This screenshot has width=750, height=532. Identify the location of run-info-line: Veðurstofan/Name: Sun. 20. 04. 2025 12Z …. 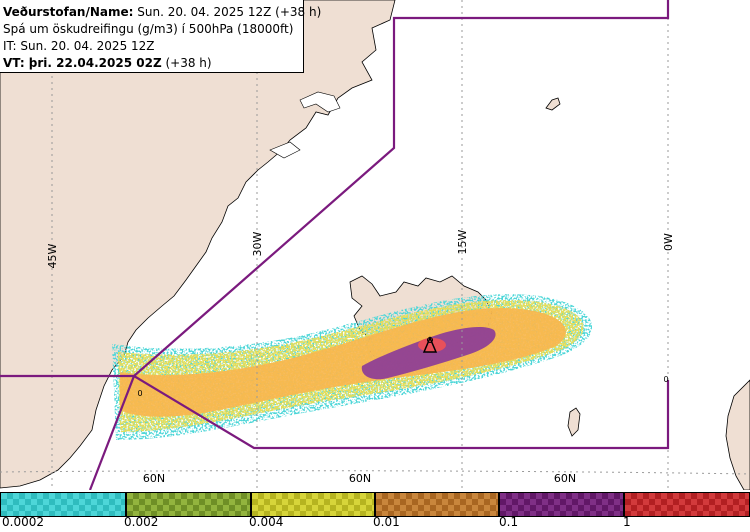
(162, 12).